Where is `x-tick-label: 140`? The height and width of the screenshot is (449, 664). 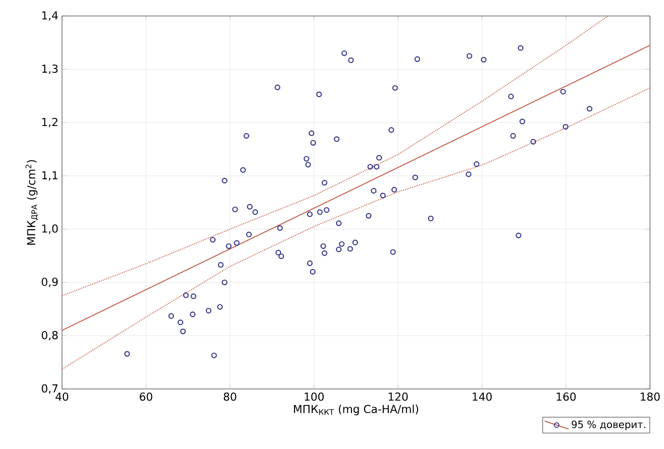 x-tick-label: 140 is located at coordinates (482, 396).